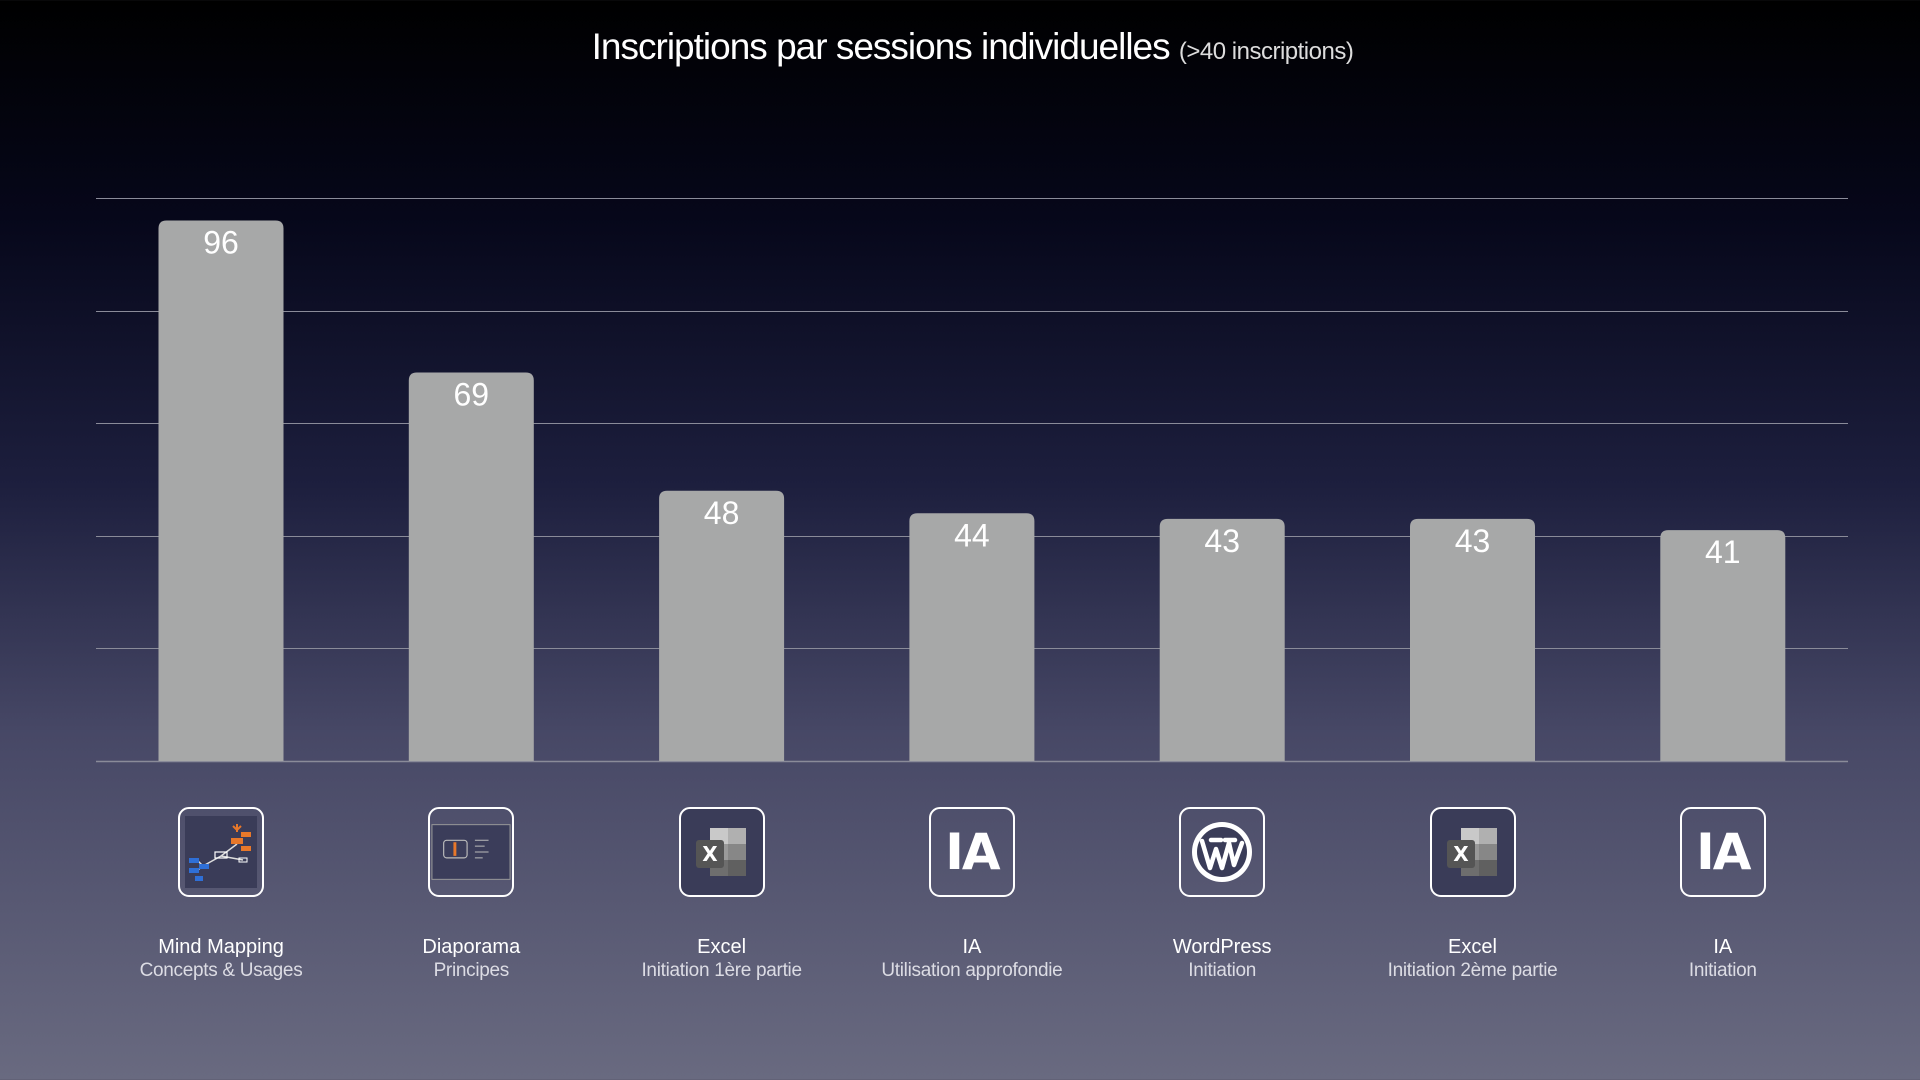 The image size is (1920, 1080). Describe the element at coordinates (221, 970) in the screenshot. I see `category-subtitle: Concepts & Usages` at that location.